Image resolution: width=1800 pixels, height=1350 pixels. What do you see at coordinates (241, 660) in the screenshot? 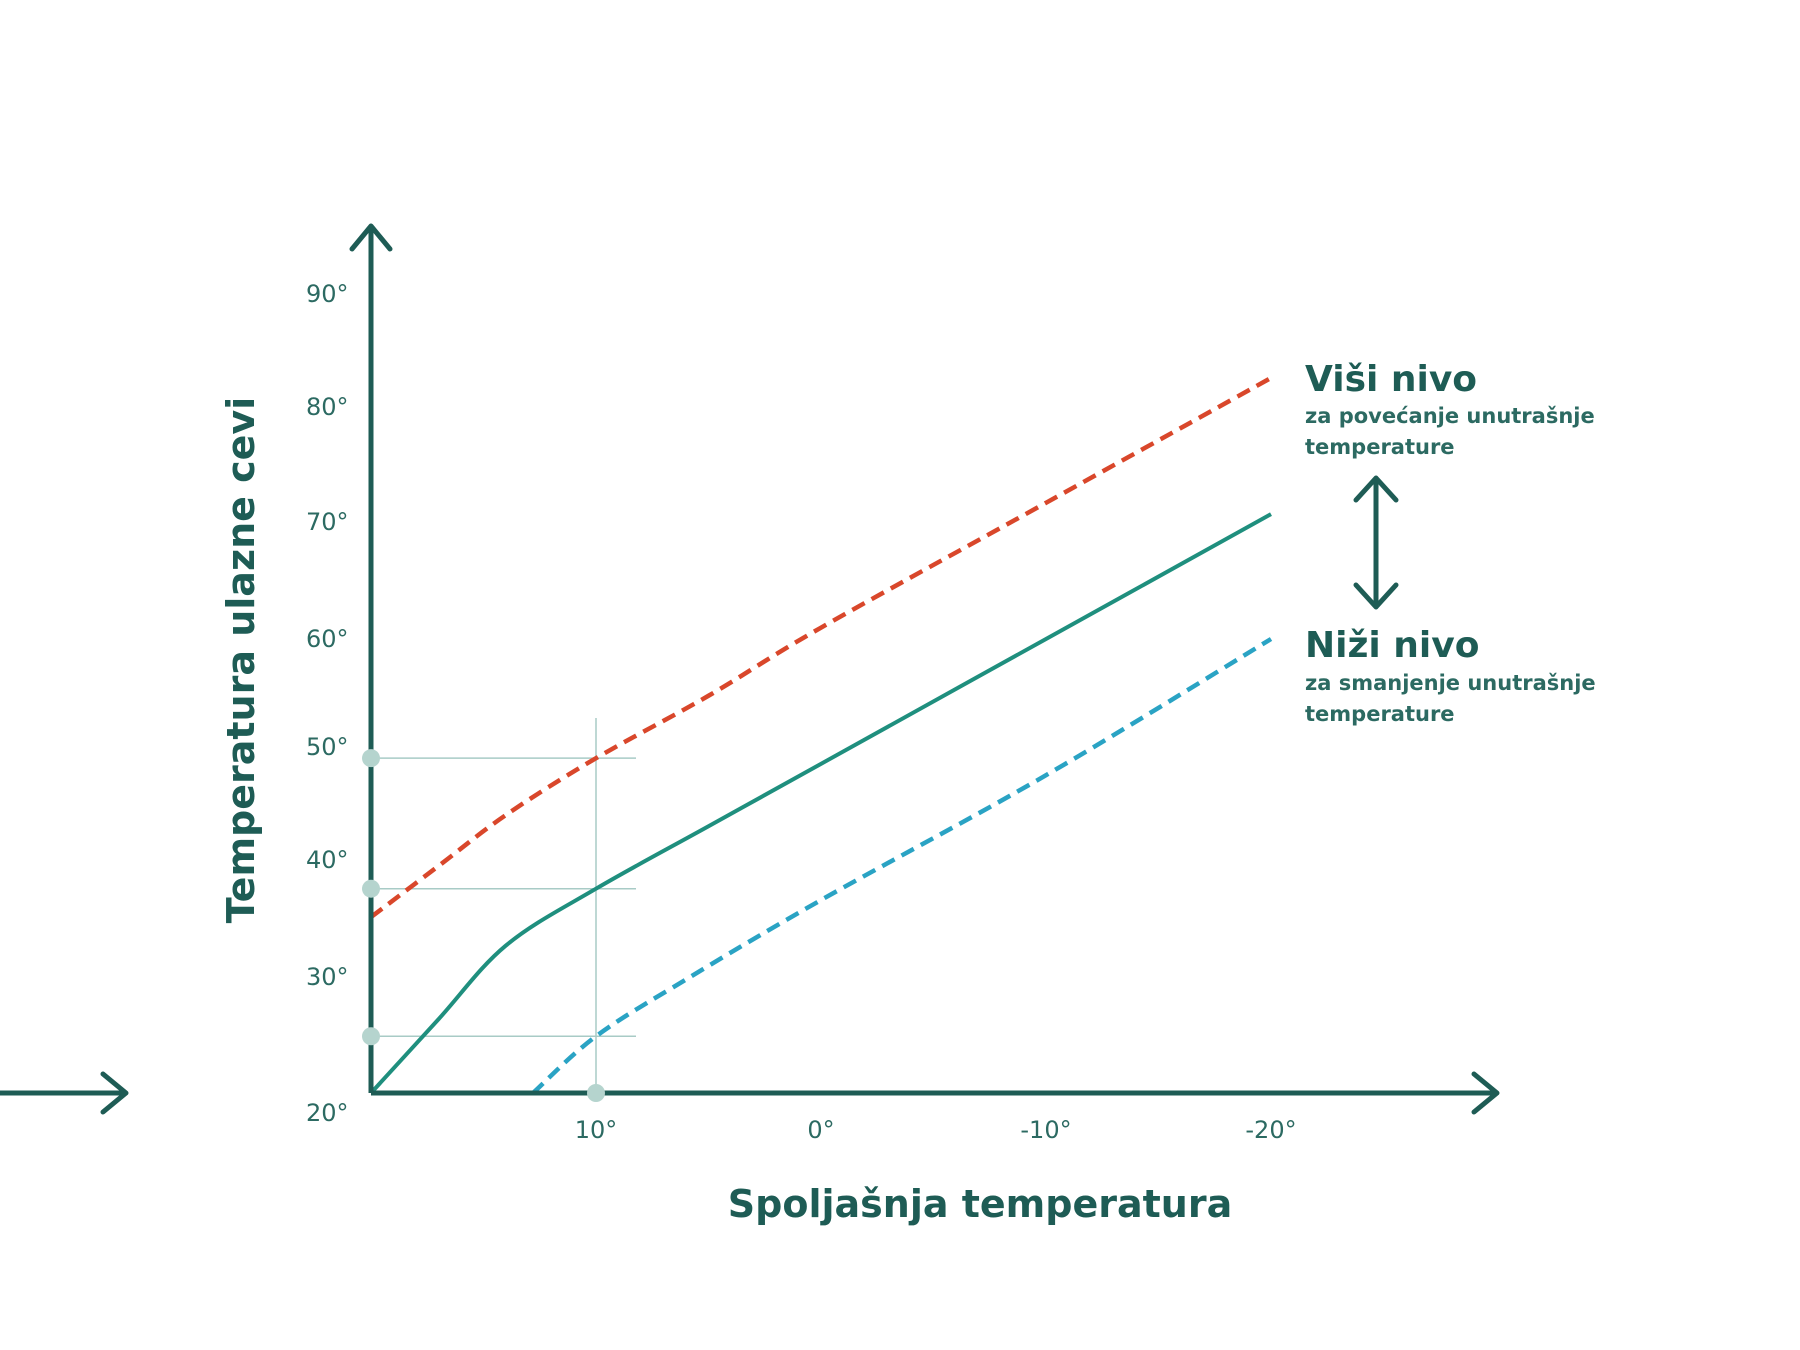
I see `y-axis-title: Temperatura ulazne cevi` at bounding box center [241, 660].